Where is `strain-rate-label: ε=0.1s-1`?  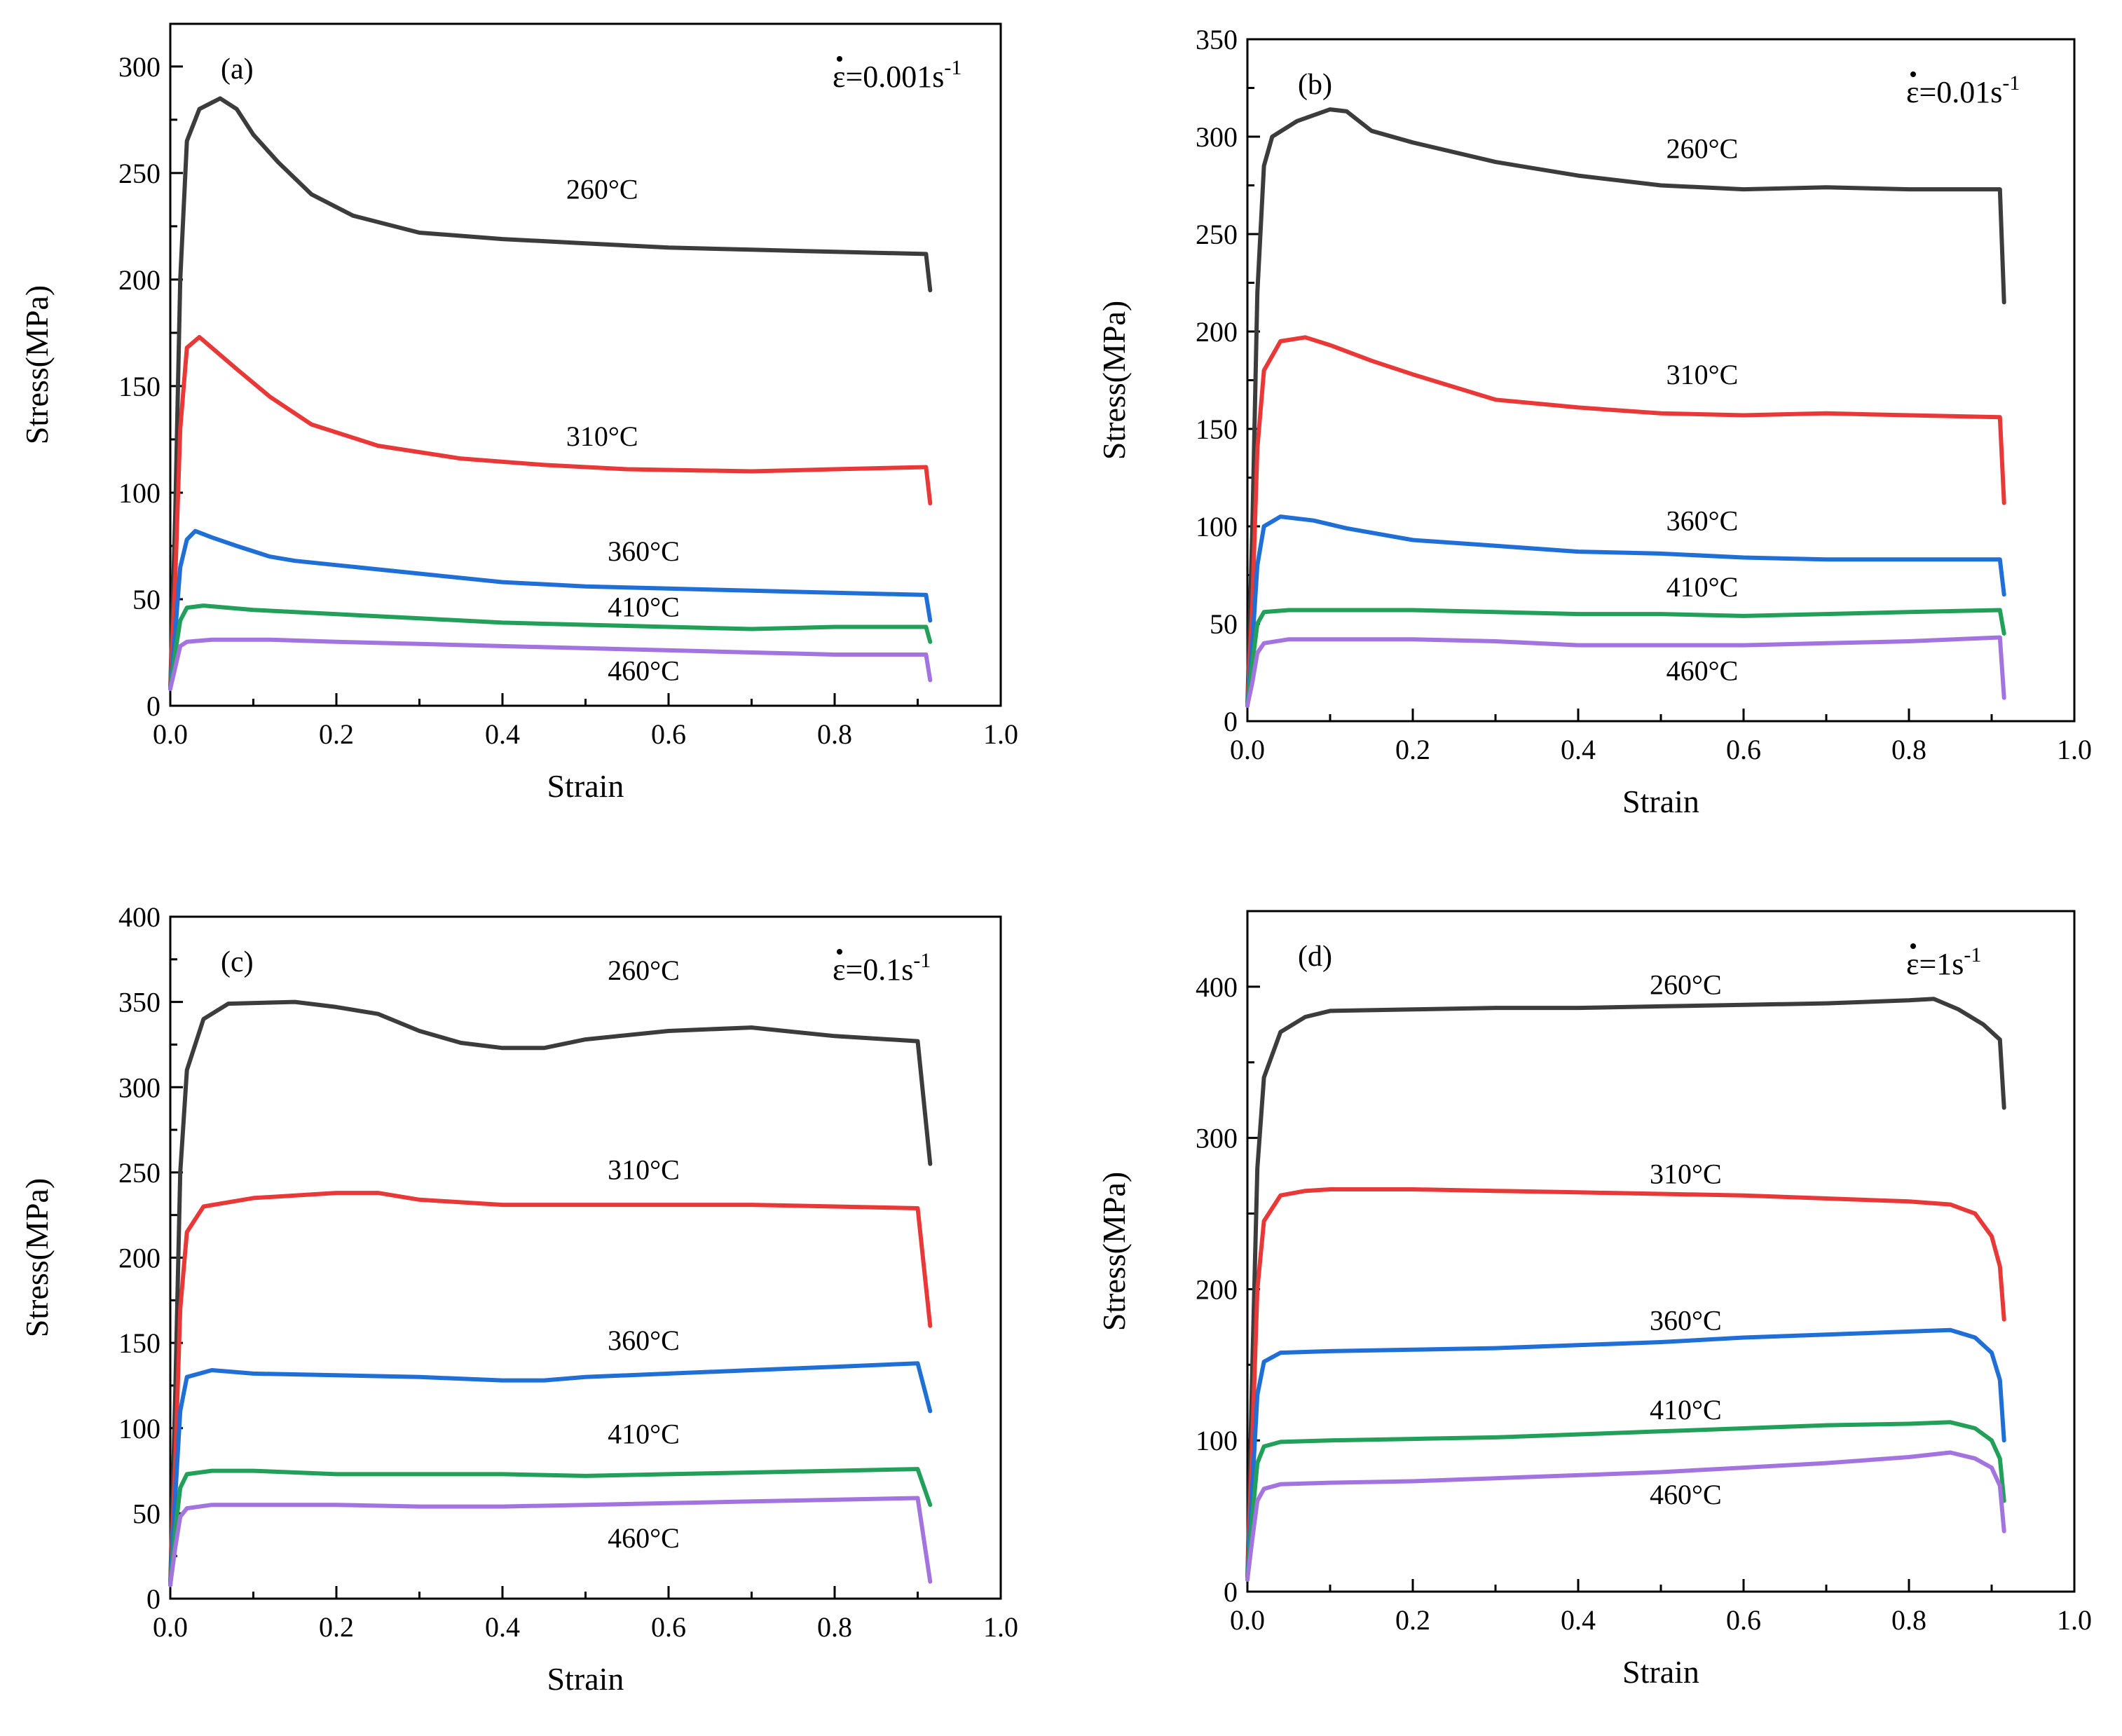
strain-rate-label: ε=0.1s-1 is located at coordinates (882, 968).